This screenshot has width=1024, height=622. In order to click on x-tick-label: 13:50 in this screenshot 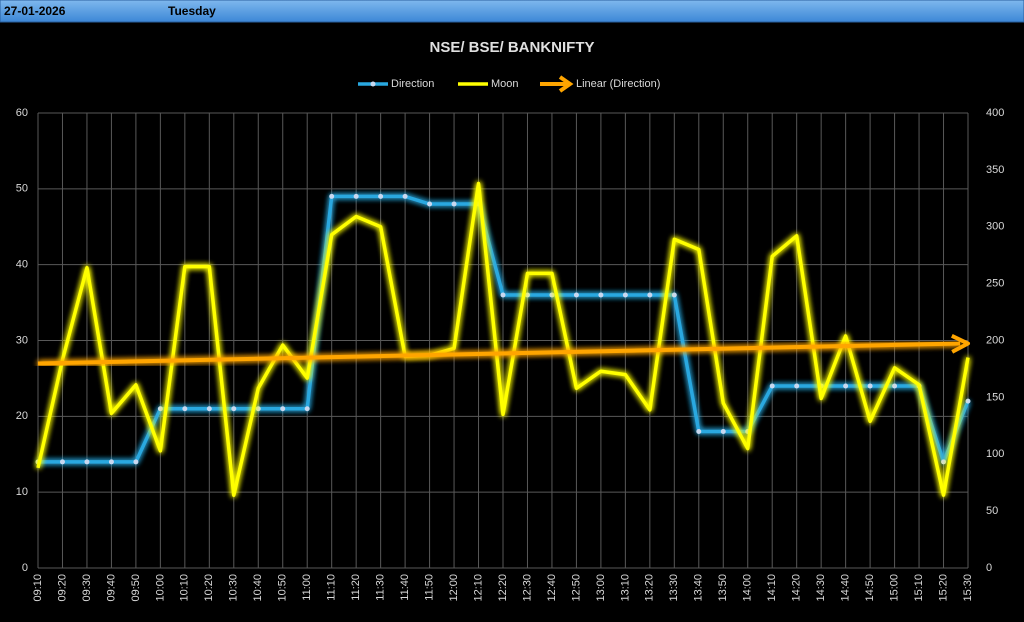, I will do `click(723, 588)`.